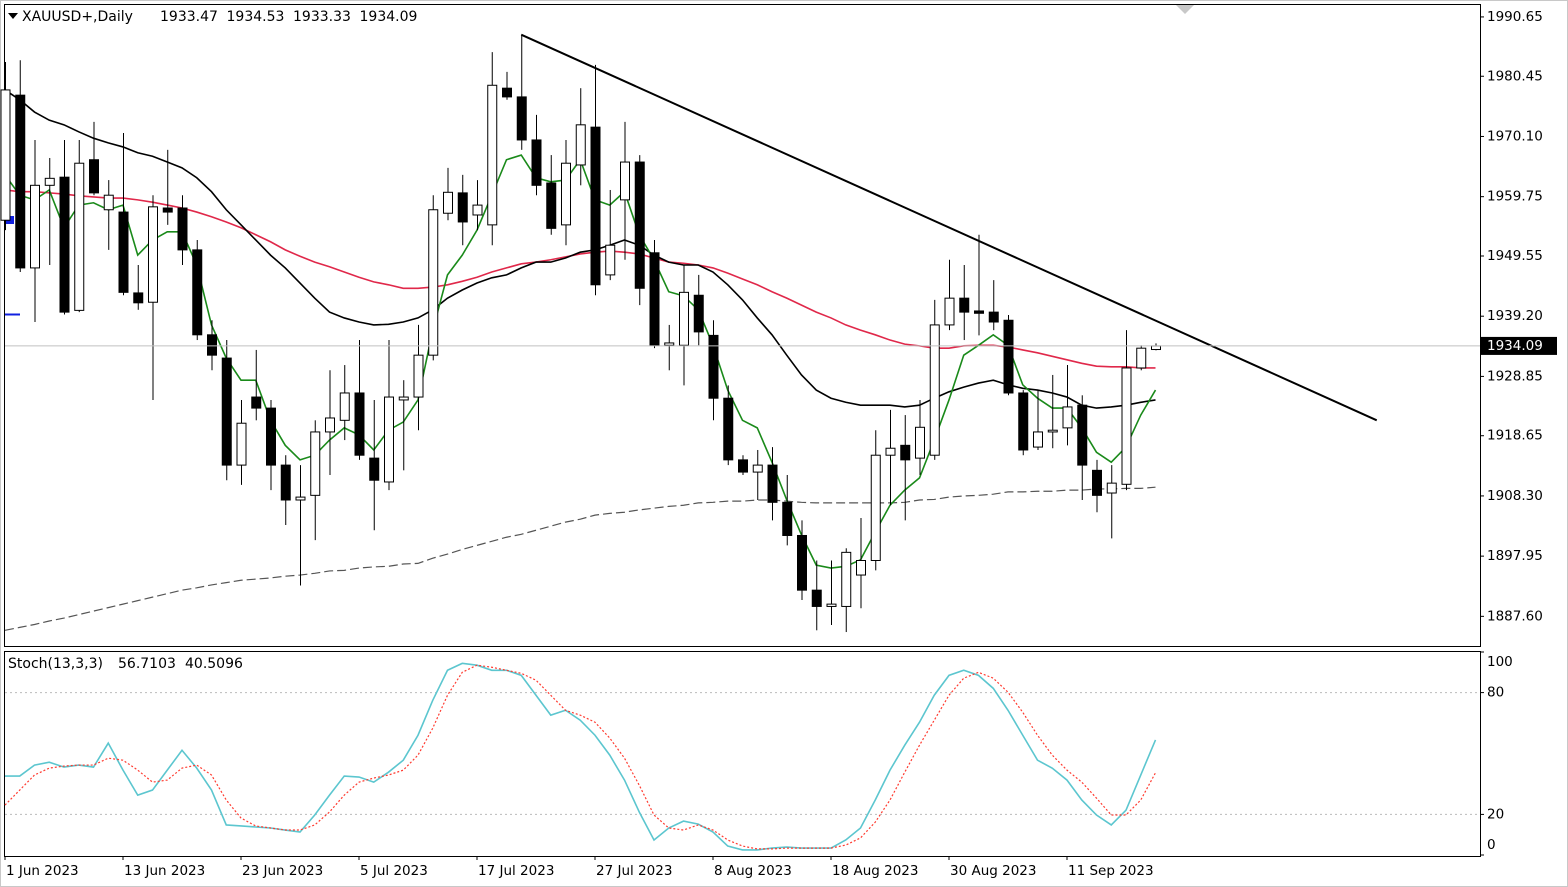 The width and height of the screenshot is (1568, 887). I want to click on shift-marker, so click(1185, 9).